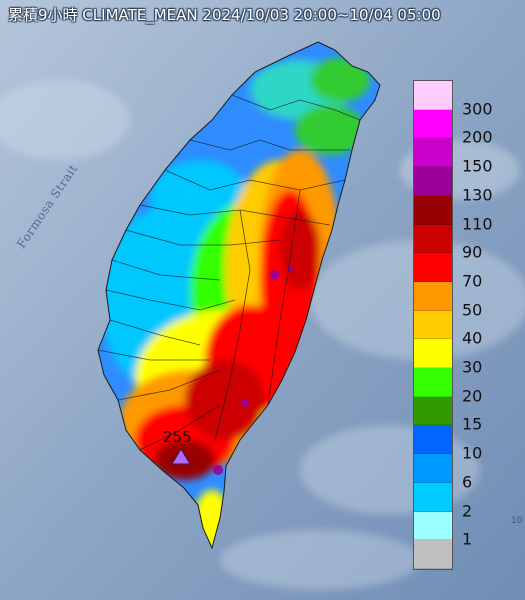  I want to click on legend-label: 110, so click(477, 224).